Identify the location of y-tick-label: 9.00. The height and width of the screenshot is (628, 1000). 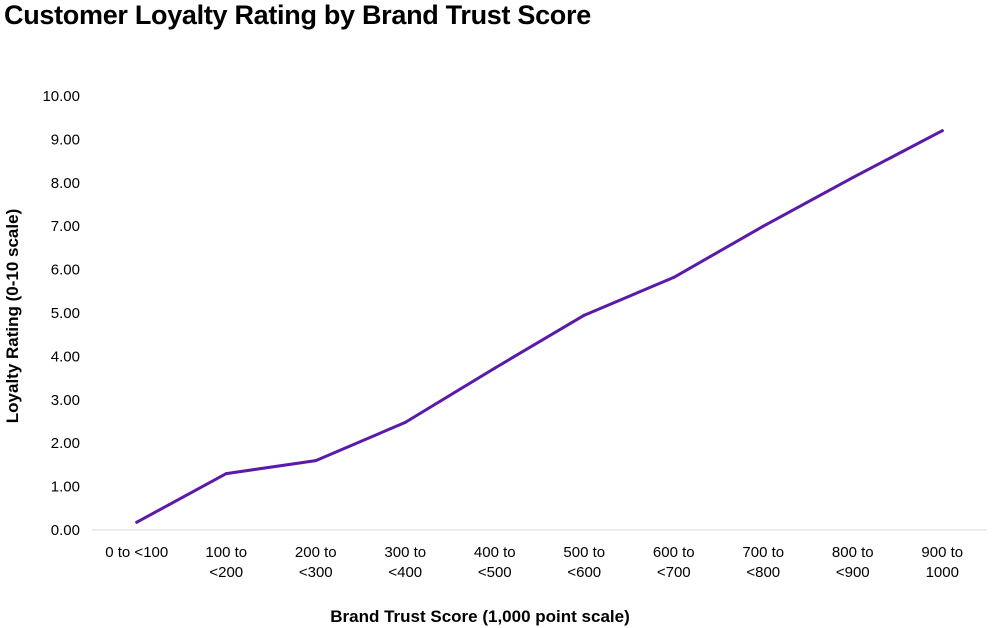
(65, 139).